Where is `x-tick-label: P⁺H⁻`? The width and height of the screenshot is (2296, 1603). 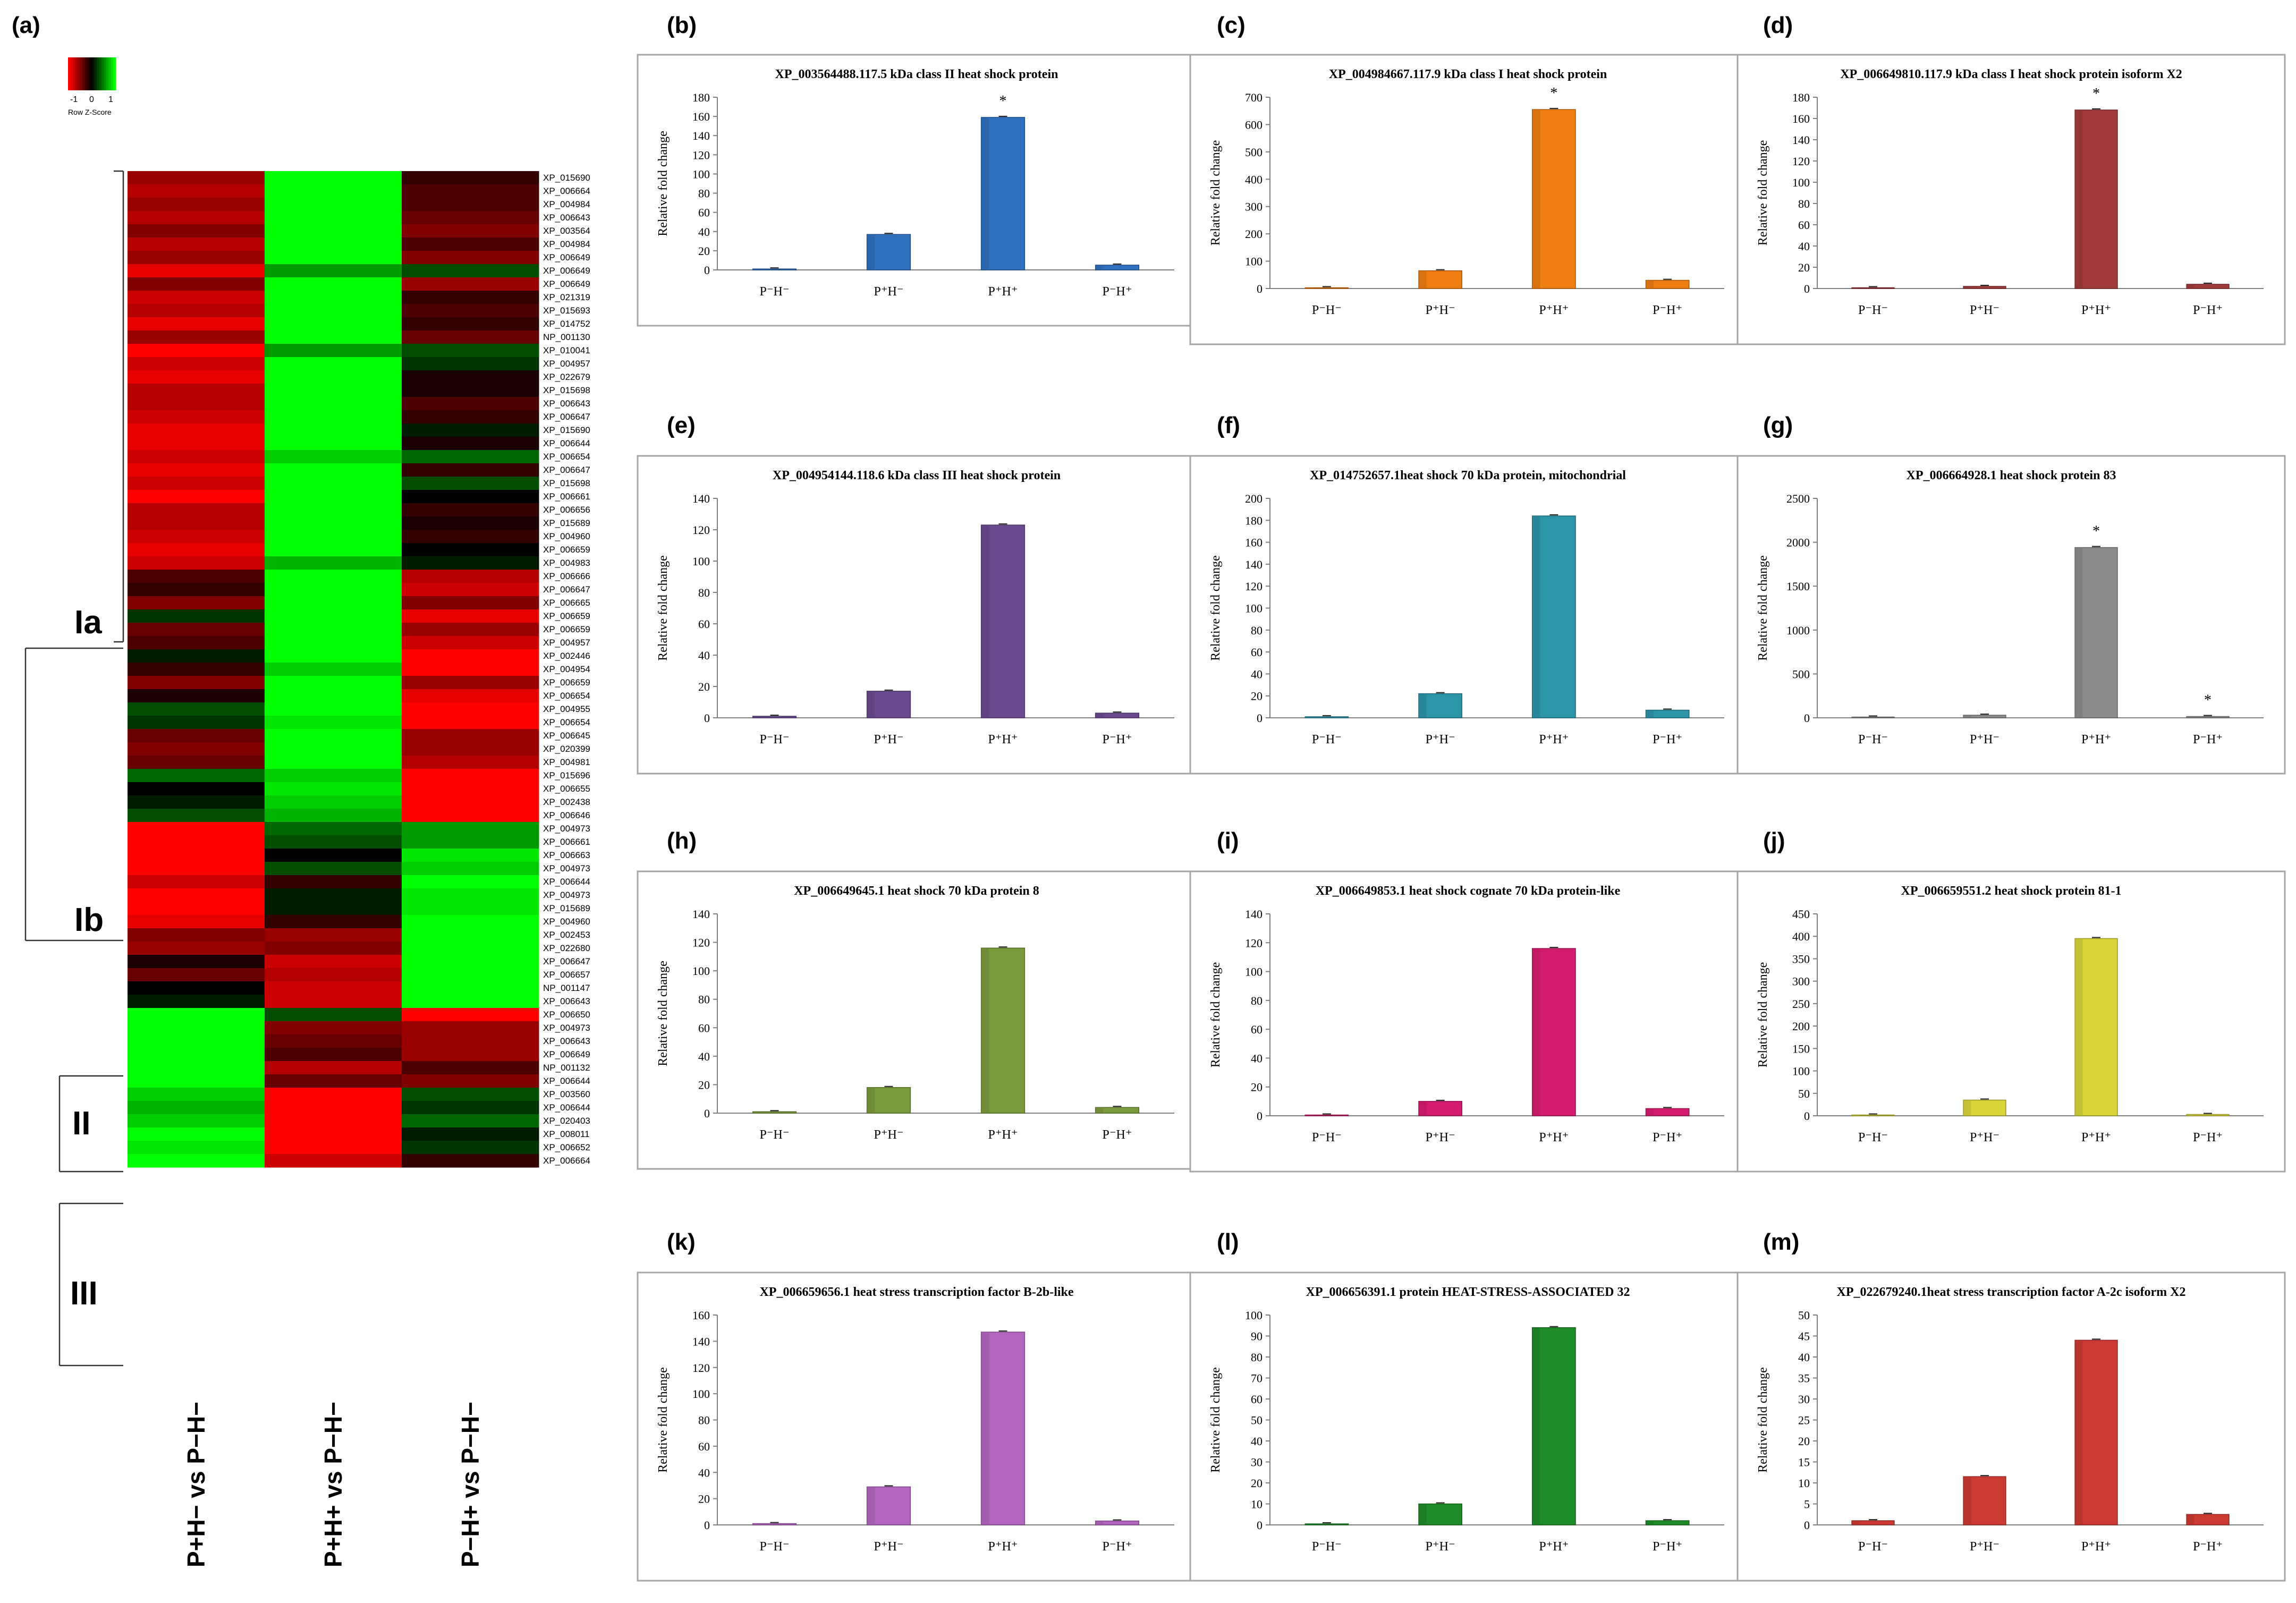
x-tick-label: P⁺H⁻ is located at coordinates (1985, 310).